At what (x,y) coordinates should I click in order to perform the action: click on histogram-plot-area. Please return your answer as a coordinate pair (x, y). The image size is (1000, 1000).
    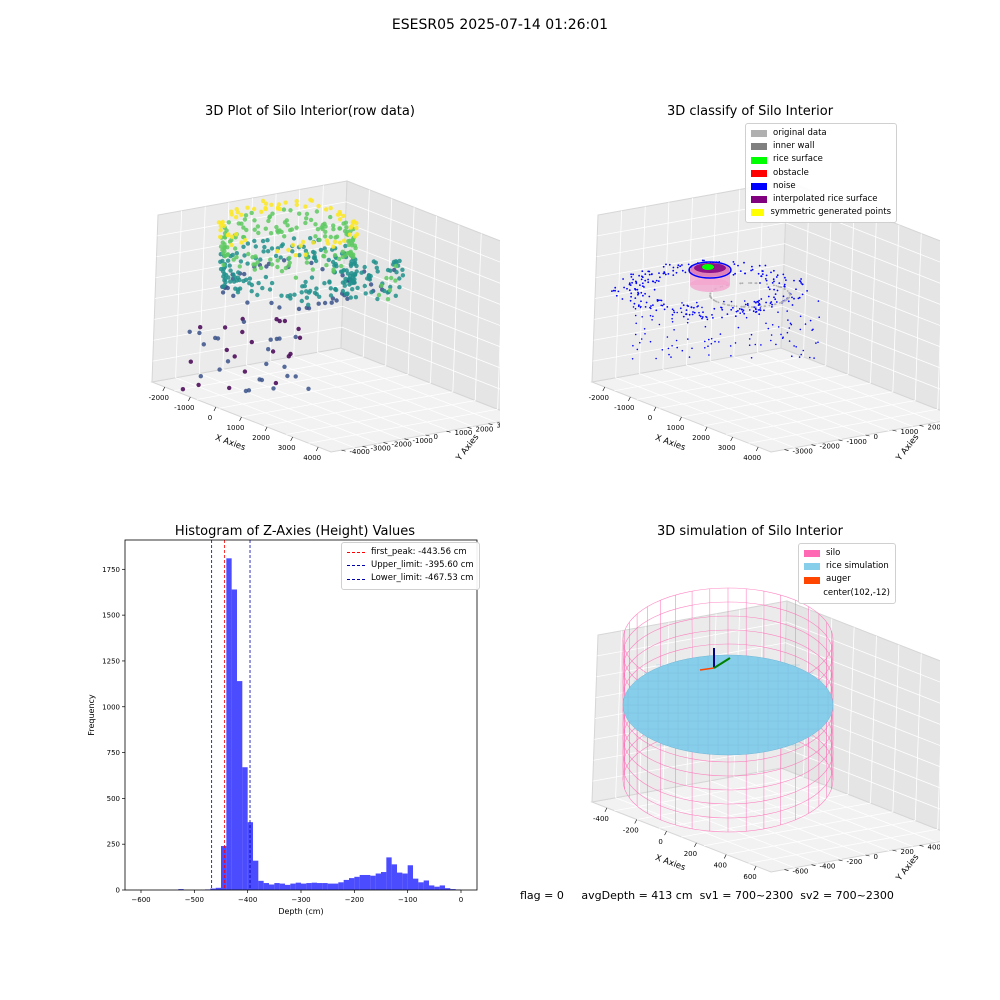
    Looking at the image, I should click on (301, 715).